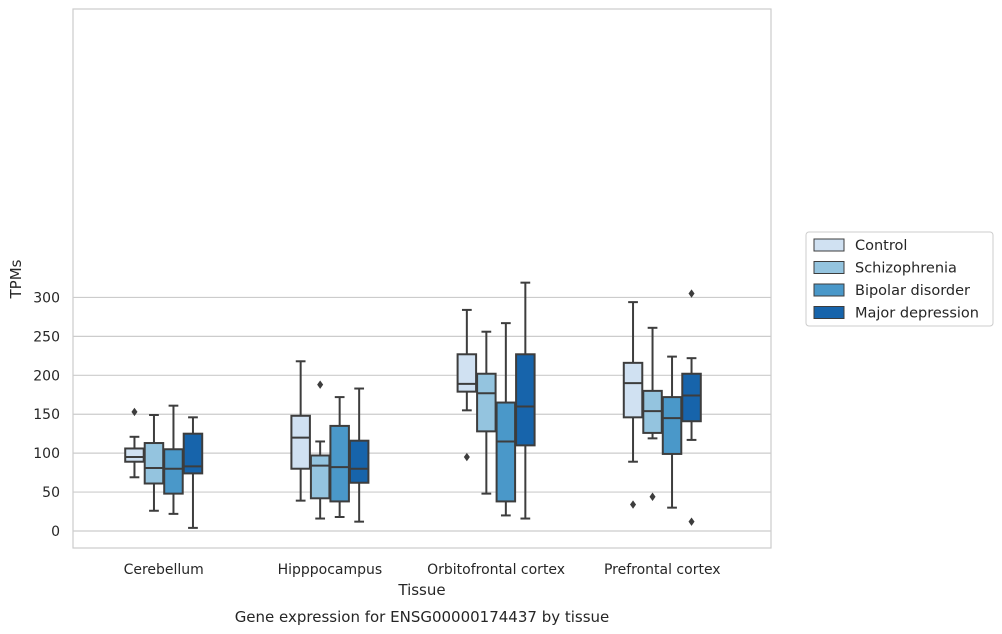  I want to click on legend-label-control: Control, so click(881, 246).